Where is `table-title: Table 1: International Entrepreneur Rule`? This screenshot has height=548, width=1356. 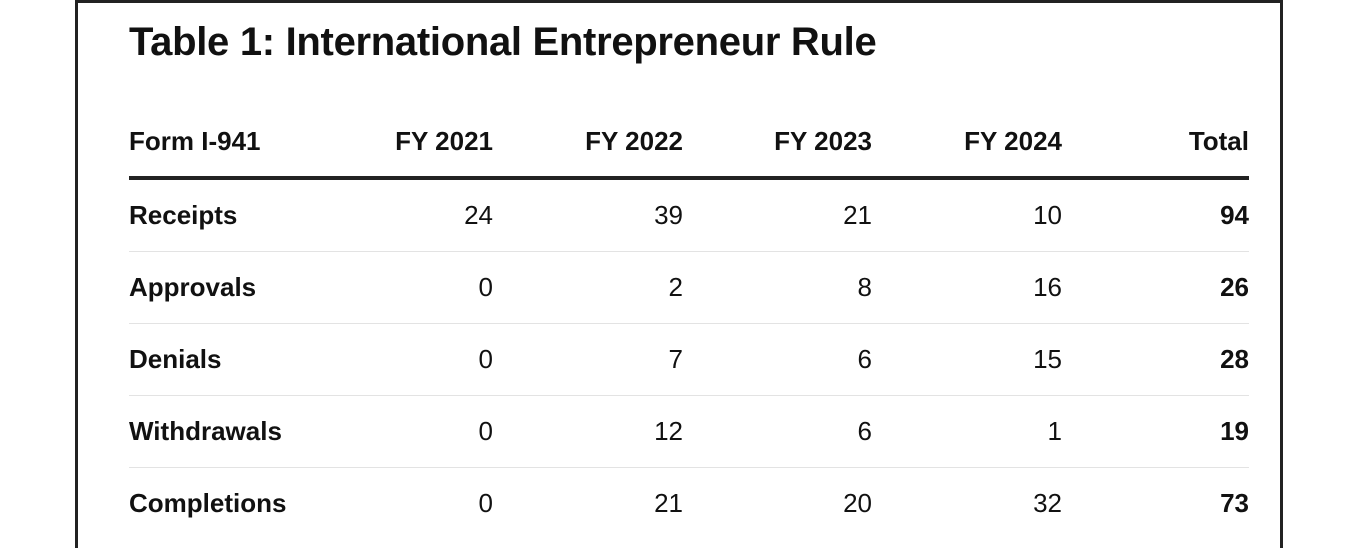 table-title: Table 1: International Entrepreneur Rule is located at coordinates (503, 42).